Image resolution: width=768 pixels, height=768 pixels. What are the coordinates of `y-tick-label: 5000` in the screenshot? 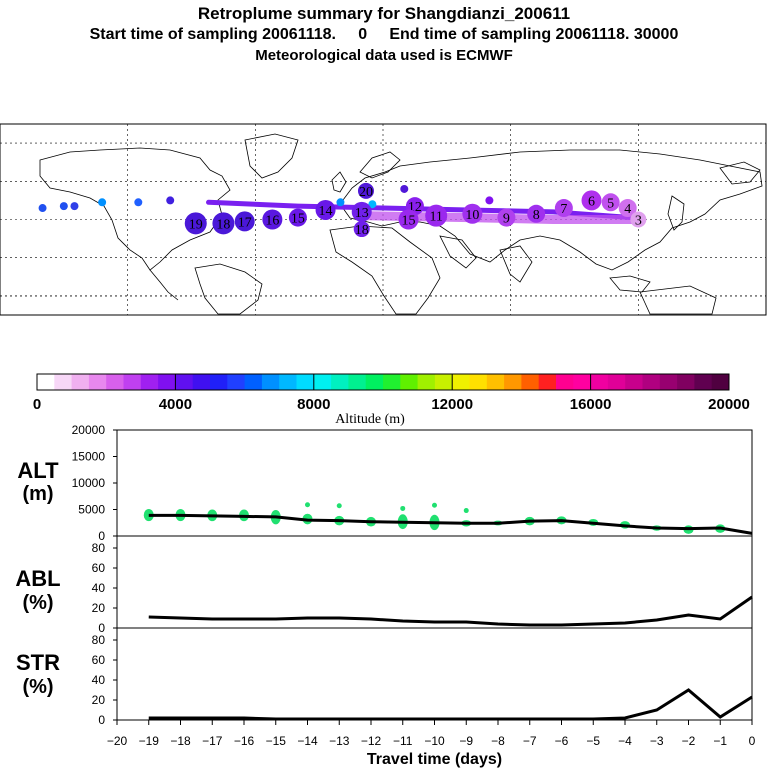 It's located at (91, 510).